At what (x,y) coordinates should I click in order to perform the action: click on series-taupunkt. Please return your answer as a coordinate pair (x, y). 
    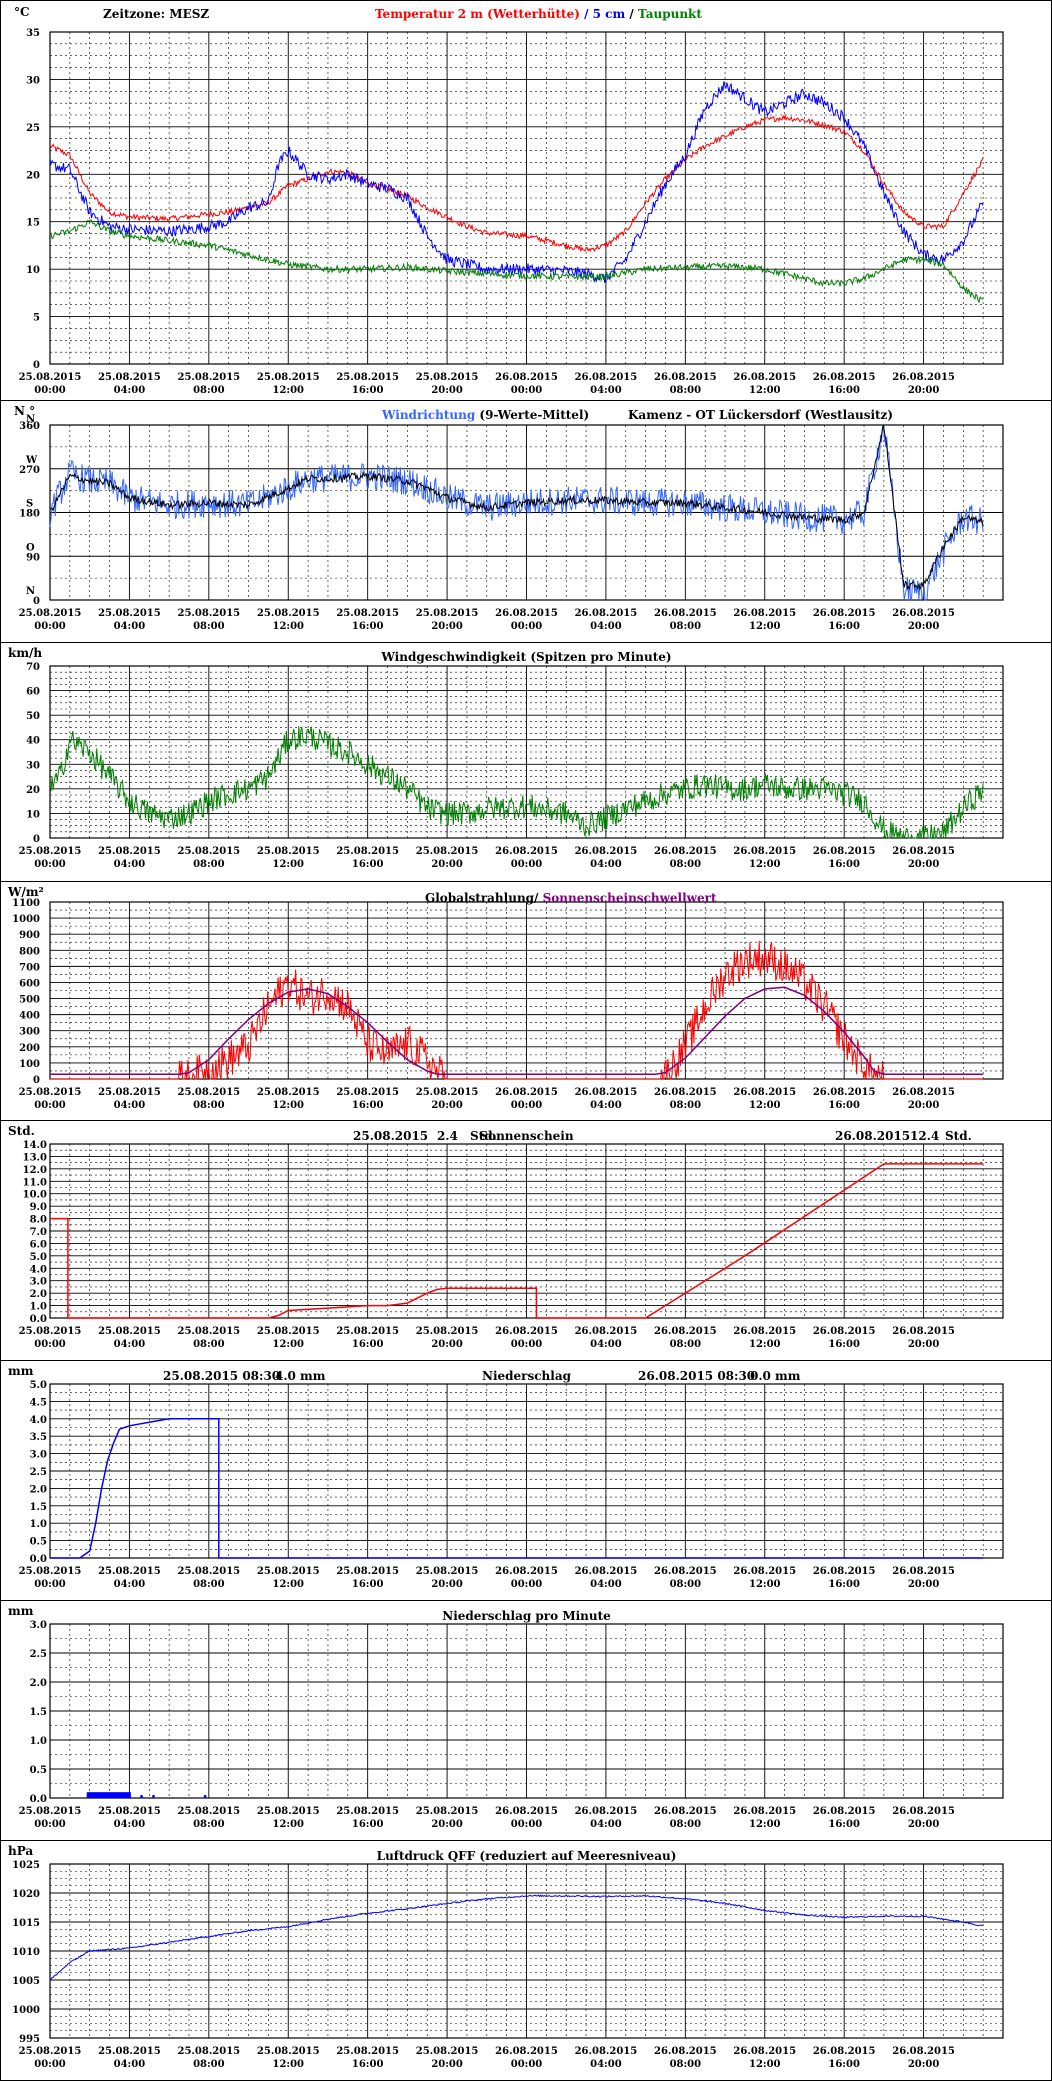
    Looking at the image, I should click on (516, 261).